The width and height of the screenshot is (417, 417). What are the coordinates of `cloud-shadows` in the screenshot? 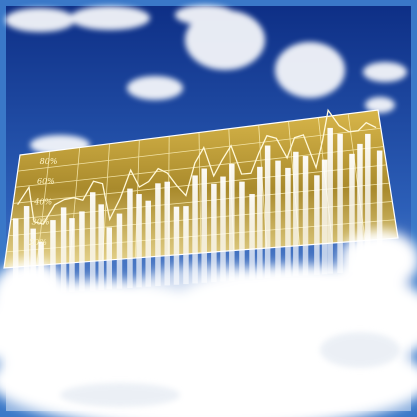 It's located at (230, 369).